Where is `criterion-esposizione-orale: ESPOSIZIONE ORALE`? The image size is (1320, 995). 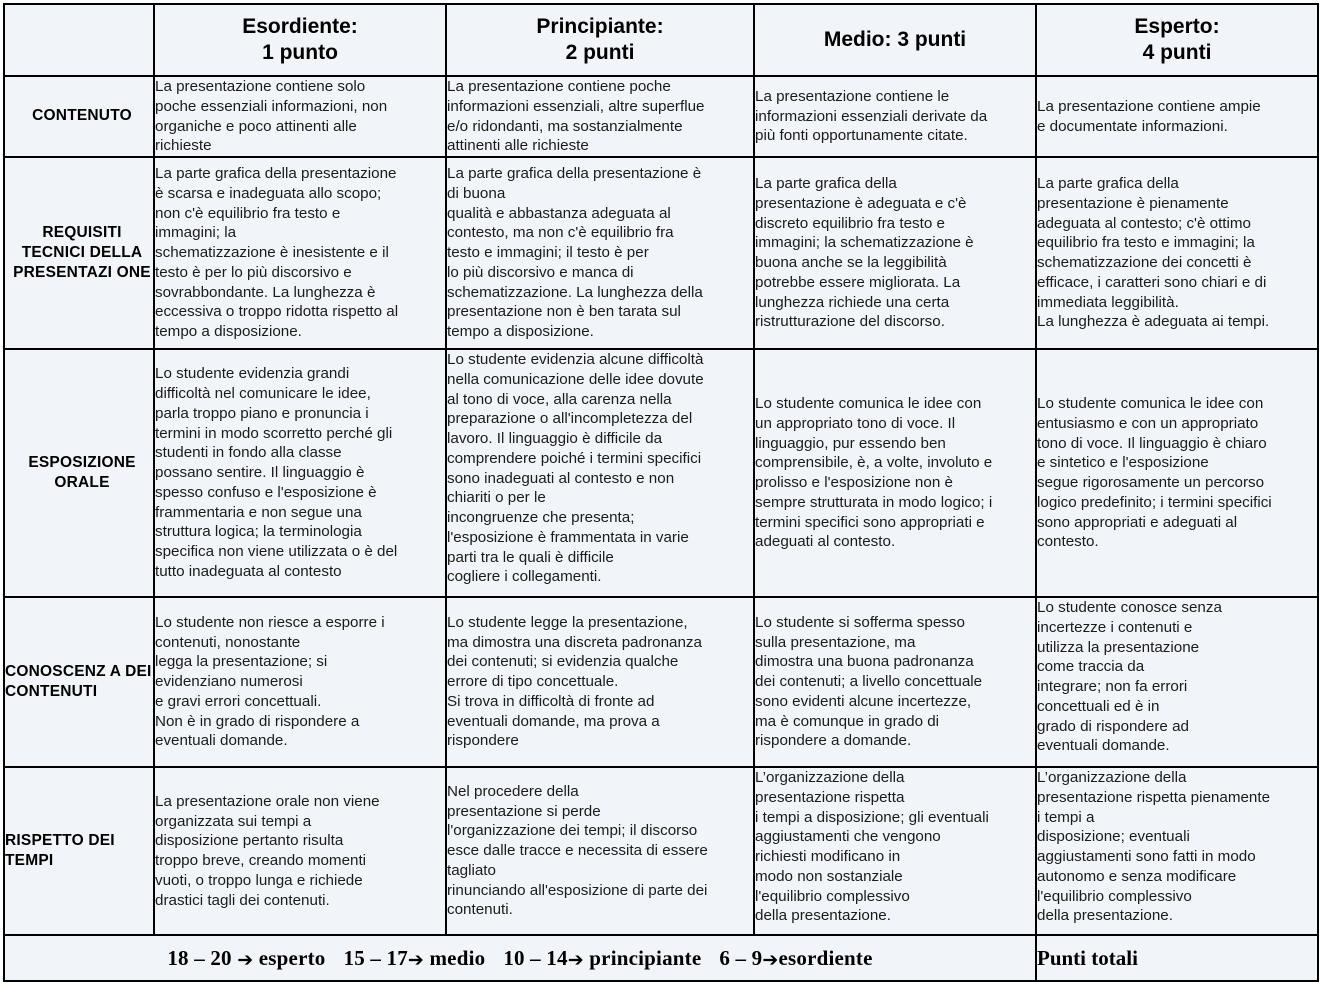 criterion-esposizione-orale: ESPOSIZIONE ORALE is located at coordinates (79, 473).